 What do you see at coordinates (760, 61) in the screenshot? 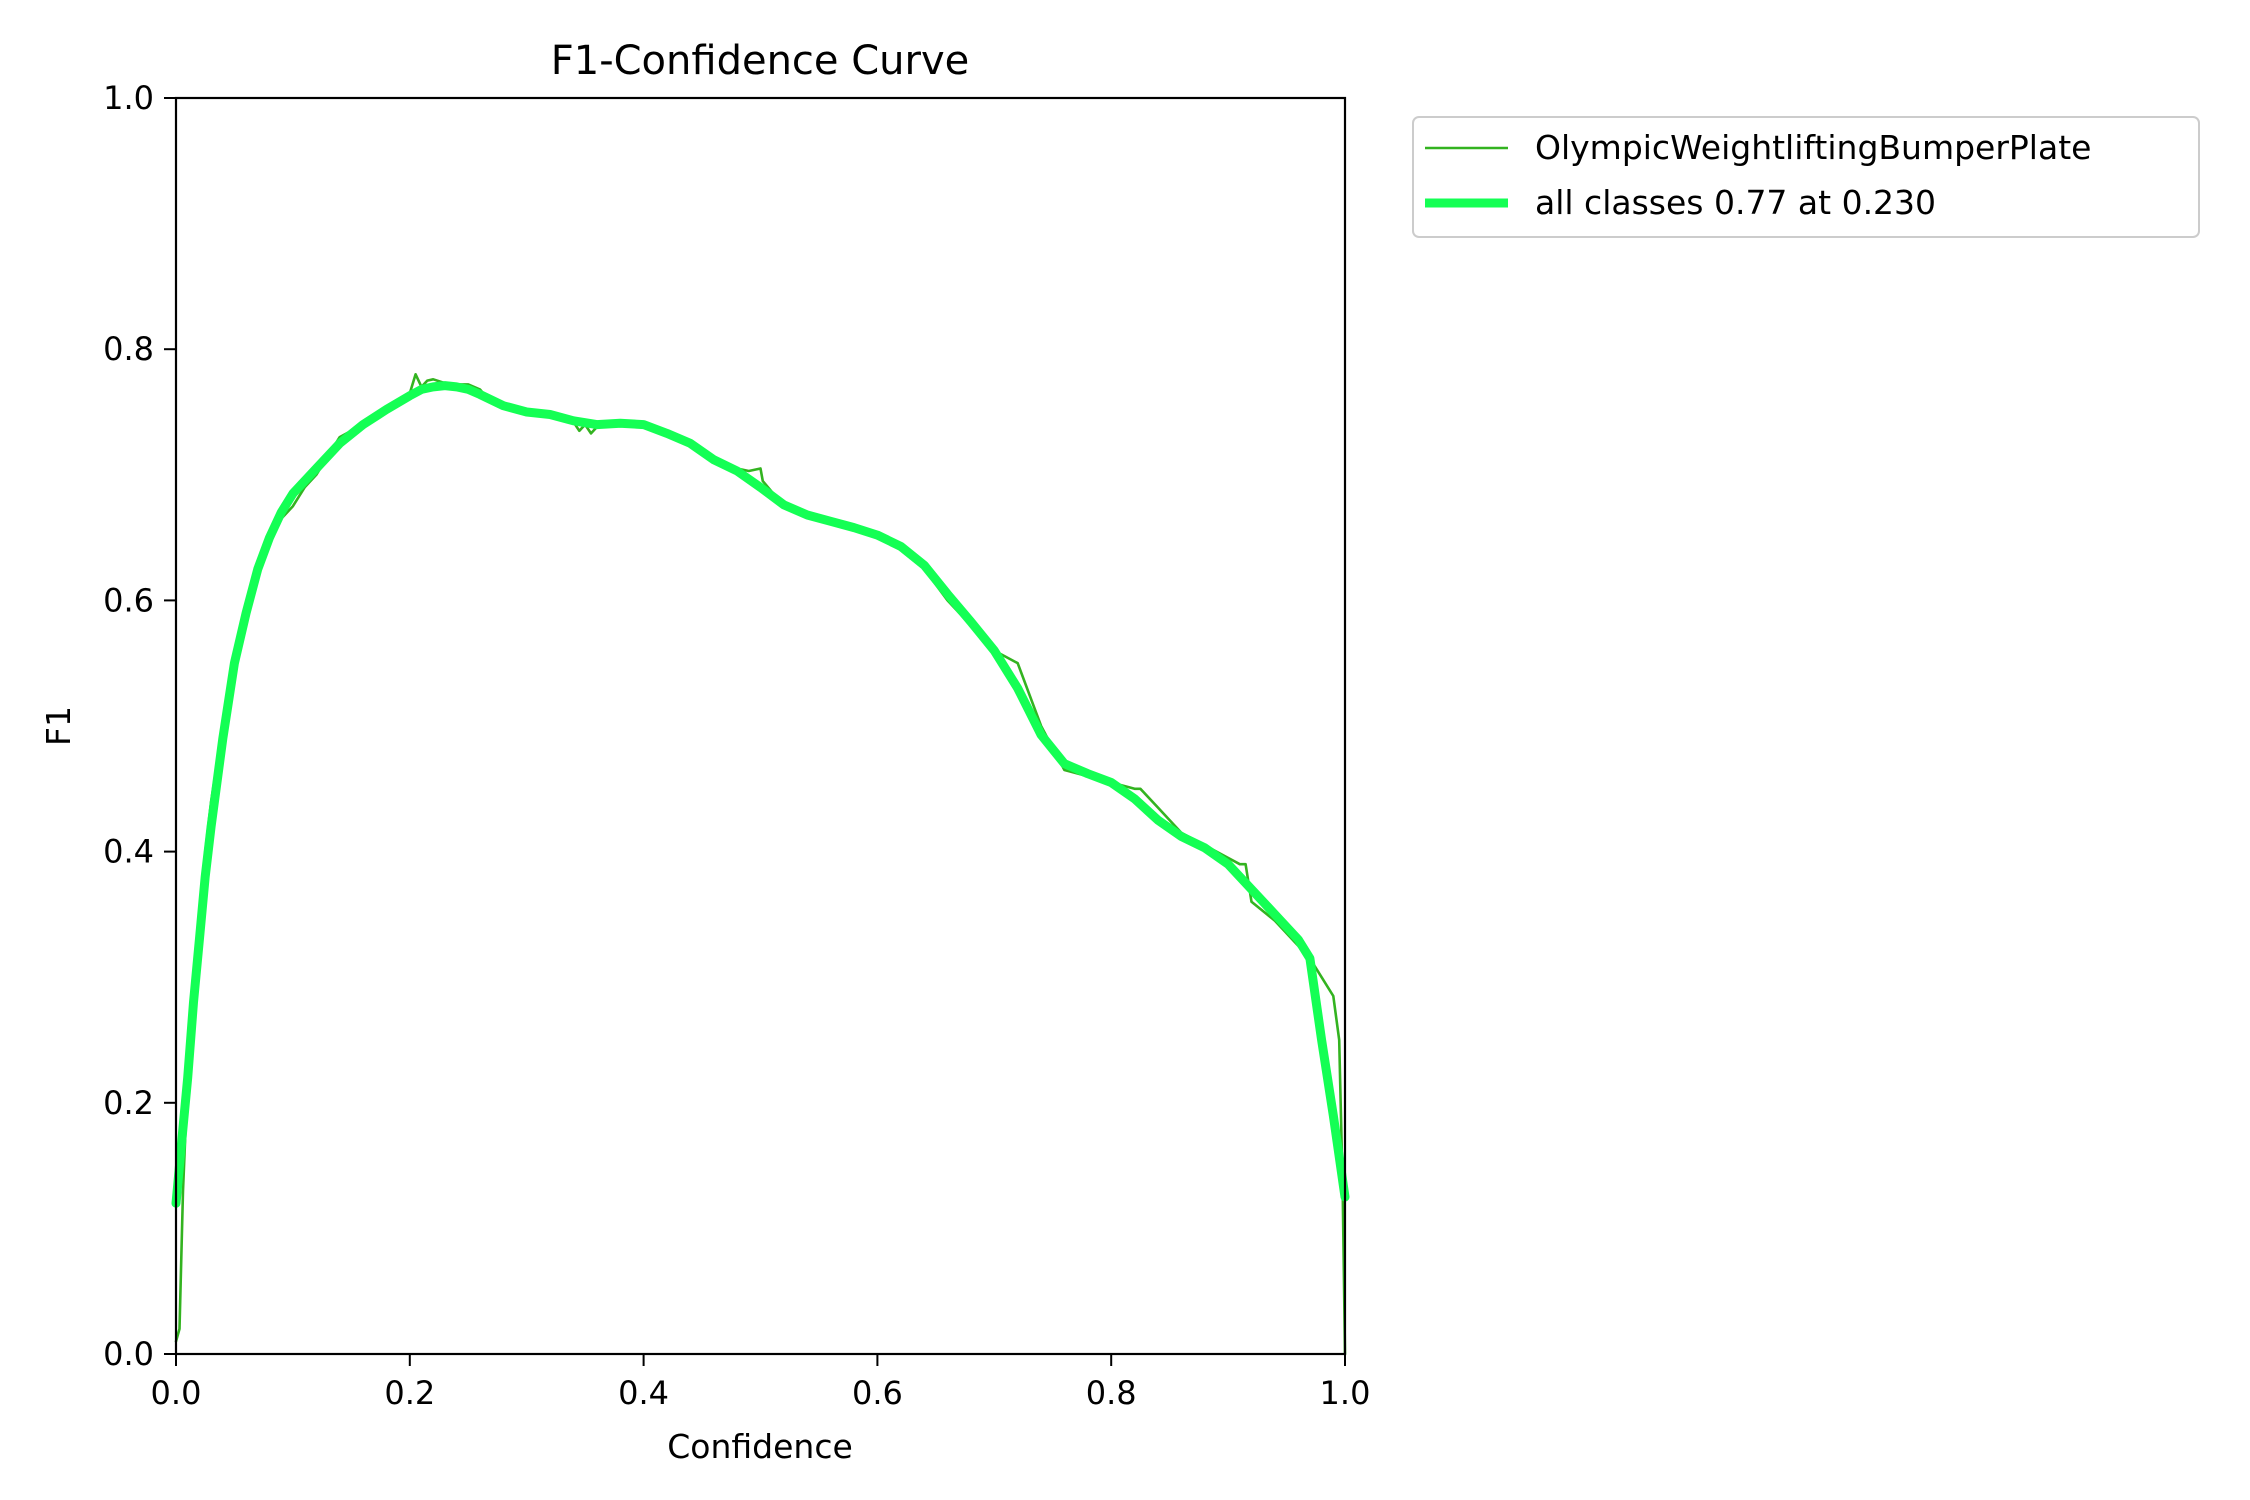
I see `chart-title: F1-Confidence Curve` at bounding box center [760, 61].